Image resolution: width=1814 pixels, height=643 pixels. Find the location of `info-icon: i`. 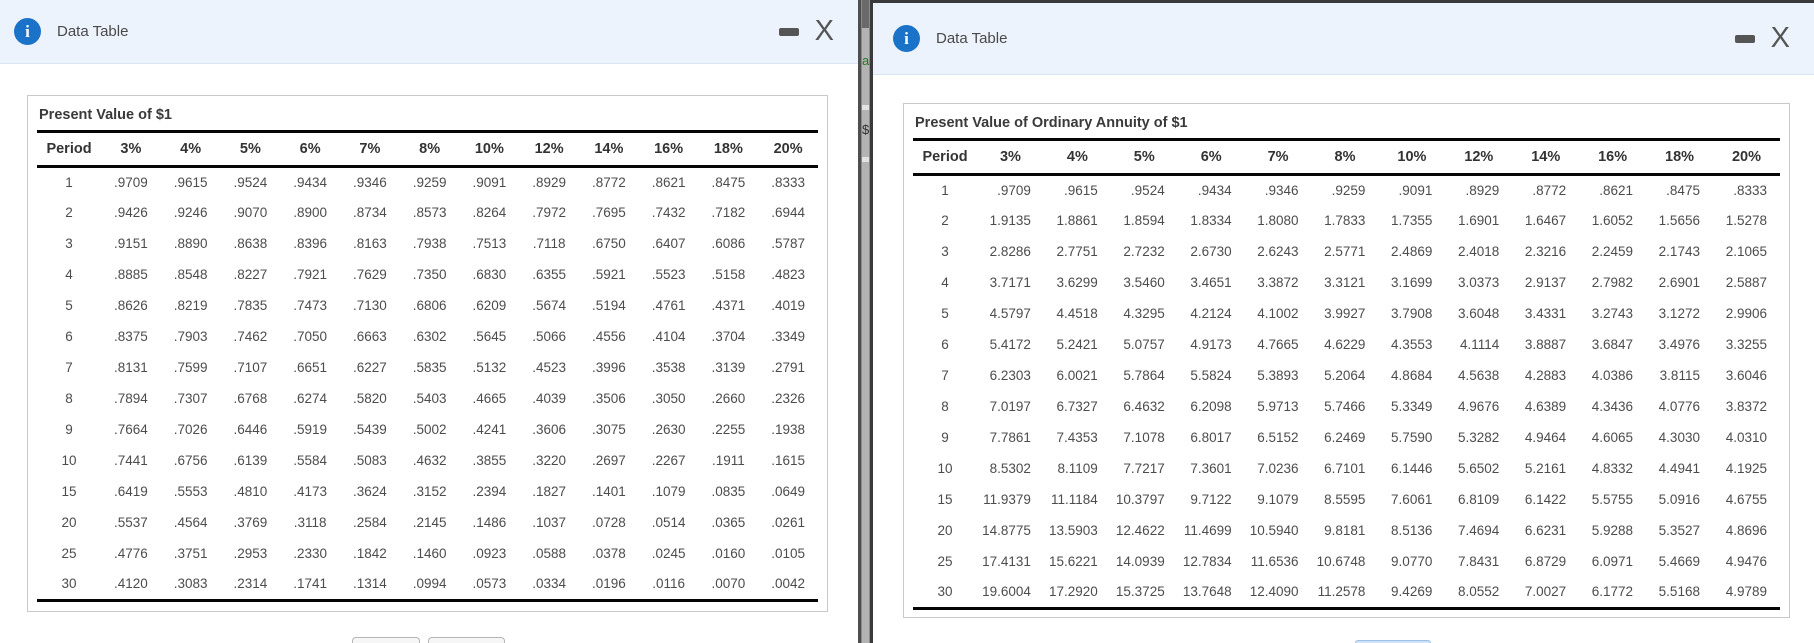

info-icon: i is located at coordinates (27, 31).